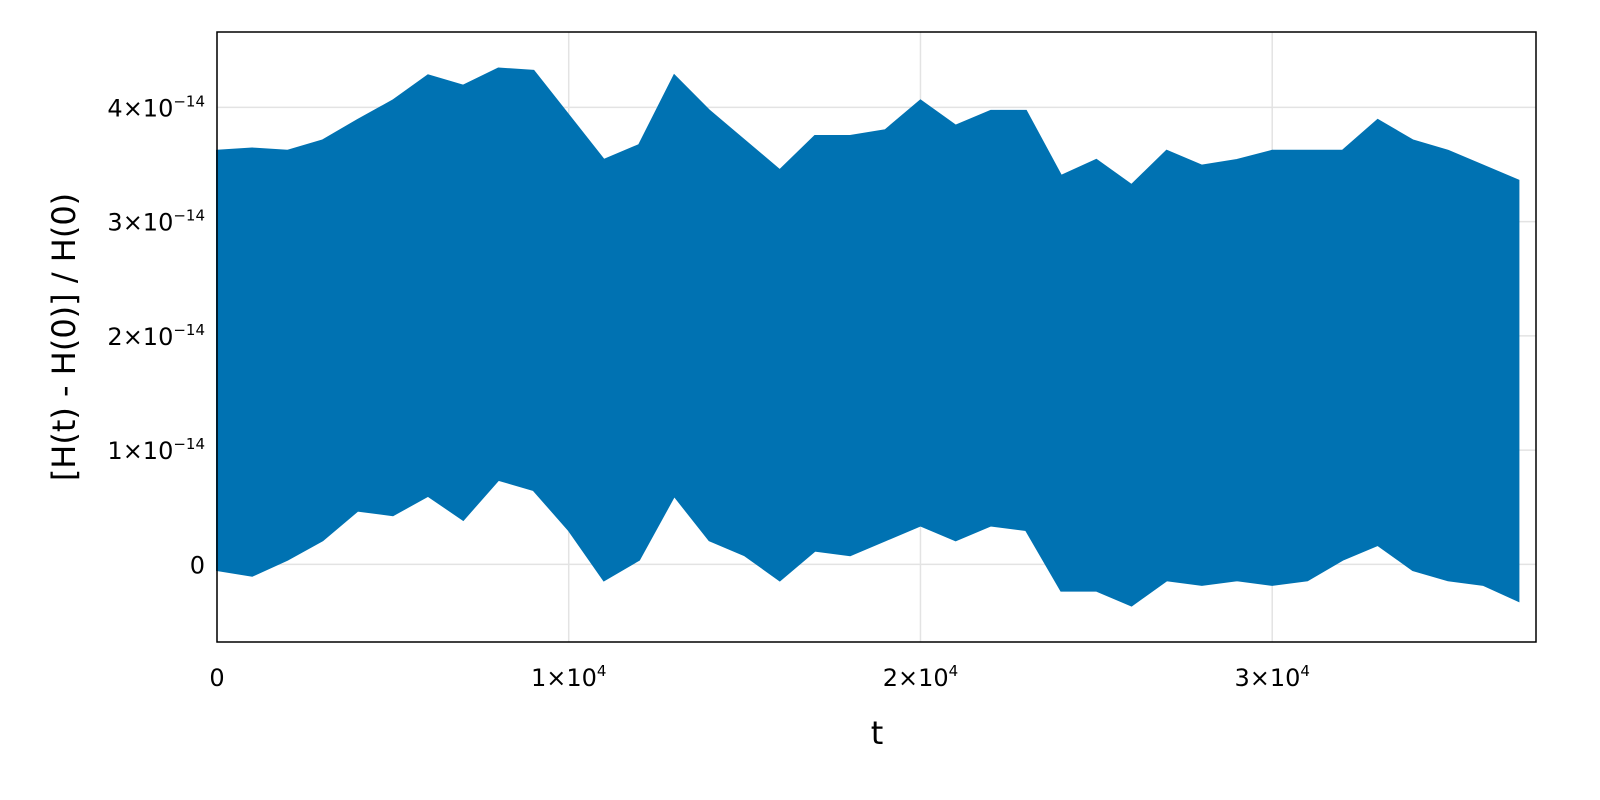 Image resolution: width=1600 pixels, height=800 pixels. I want to click on y-tick-label: 1×10⁻¹⁴, so click(156, 450).